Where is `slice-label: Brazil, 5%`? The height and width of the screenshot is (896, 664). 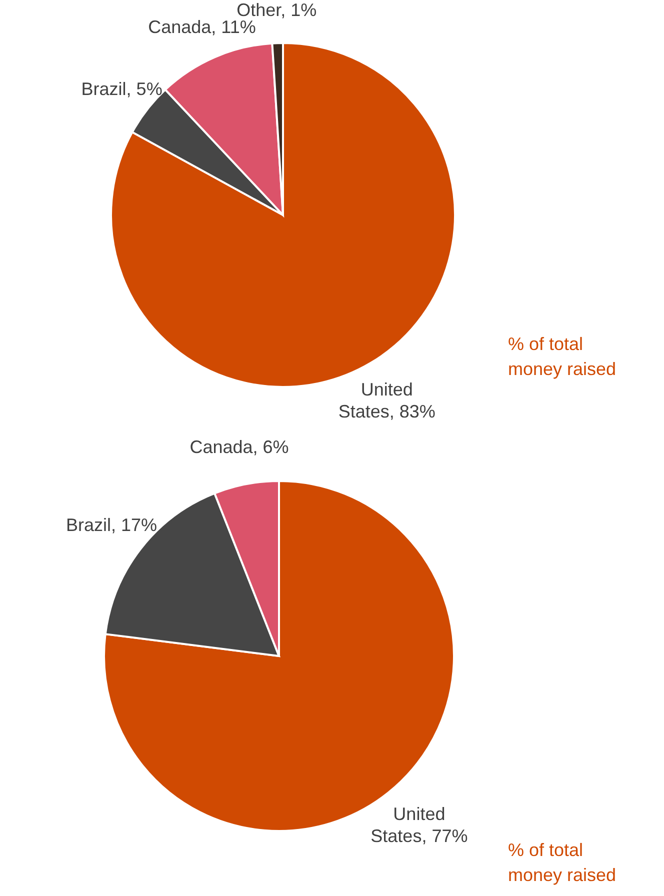 slice-label: Brazil, 5% is located at coordinates (121, 88).